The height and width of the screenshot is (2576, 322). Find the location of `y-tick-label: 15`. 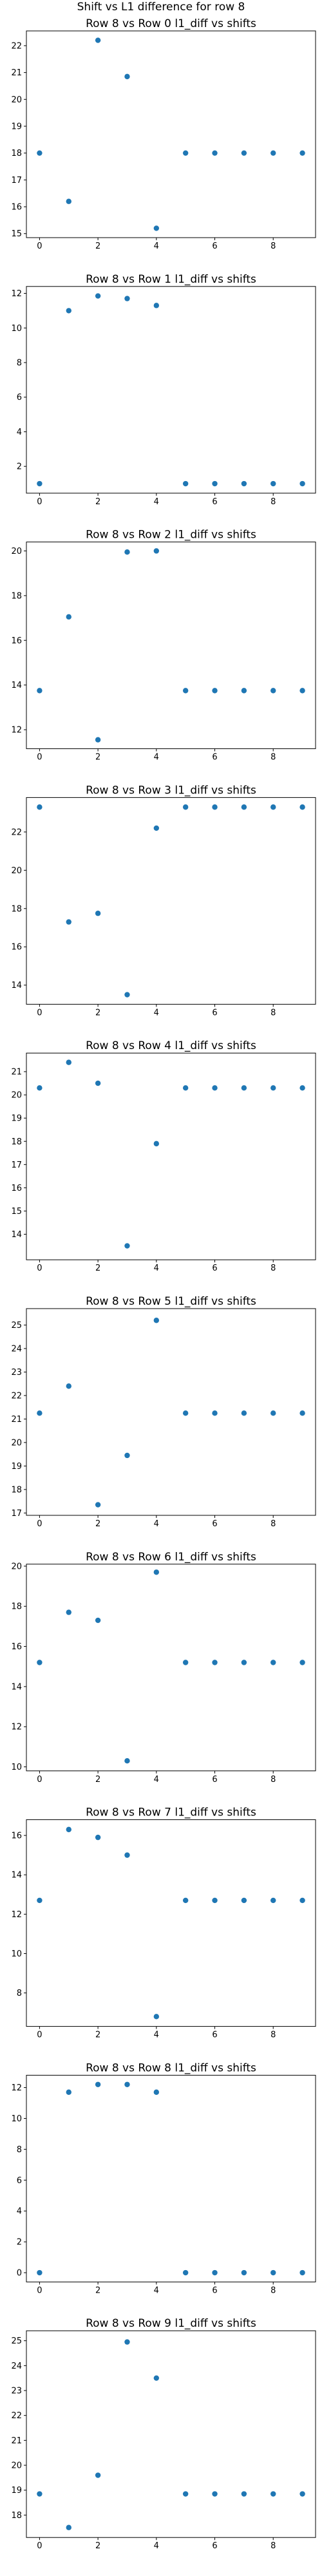

y-tick-label: 15 is located at coordinates (16, 1212).